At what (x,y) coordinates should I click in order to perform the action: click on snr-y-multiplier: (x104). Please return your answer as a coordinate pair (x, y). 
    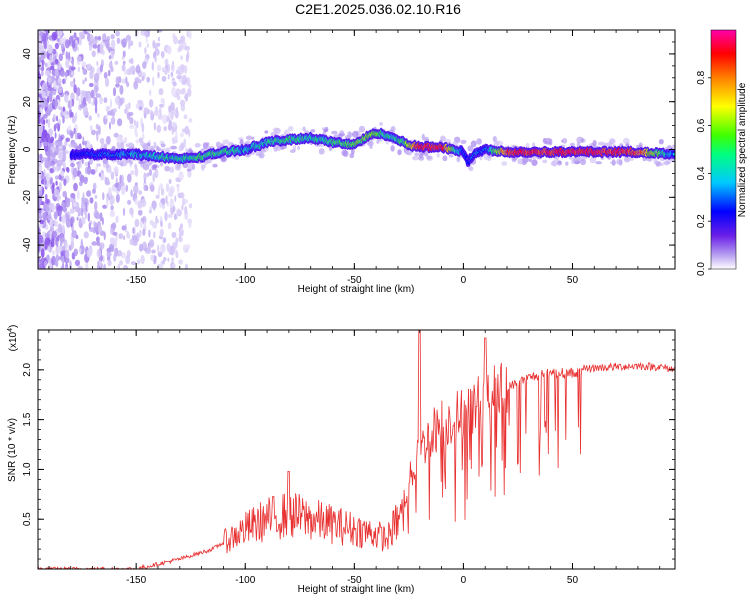
    Looking at the image, I should click on (13, 338).